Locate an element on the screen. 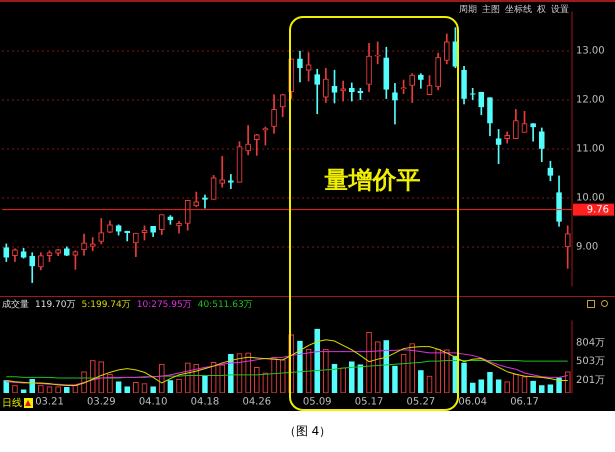 The image size is (615, 452). x-tick-label: 05.27 is located at coordinates (421, 402).